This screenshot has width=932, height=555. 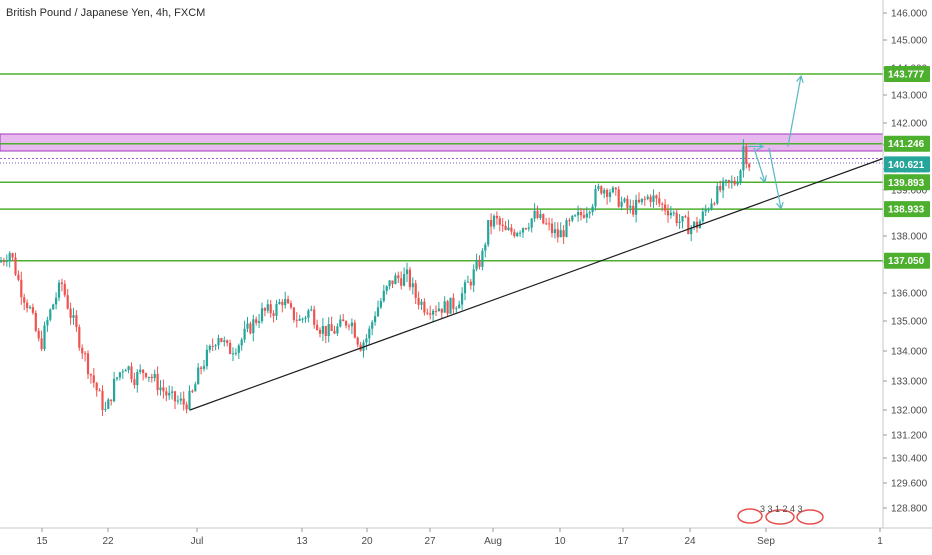 What do you see at coordinates (906, 210) in the screenshot?
I see `badge-label: 138.933` at bounding box center [906, 210].